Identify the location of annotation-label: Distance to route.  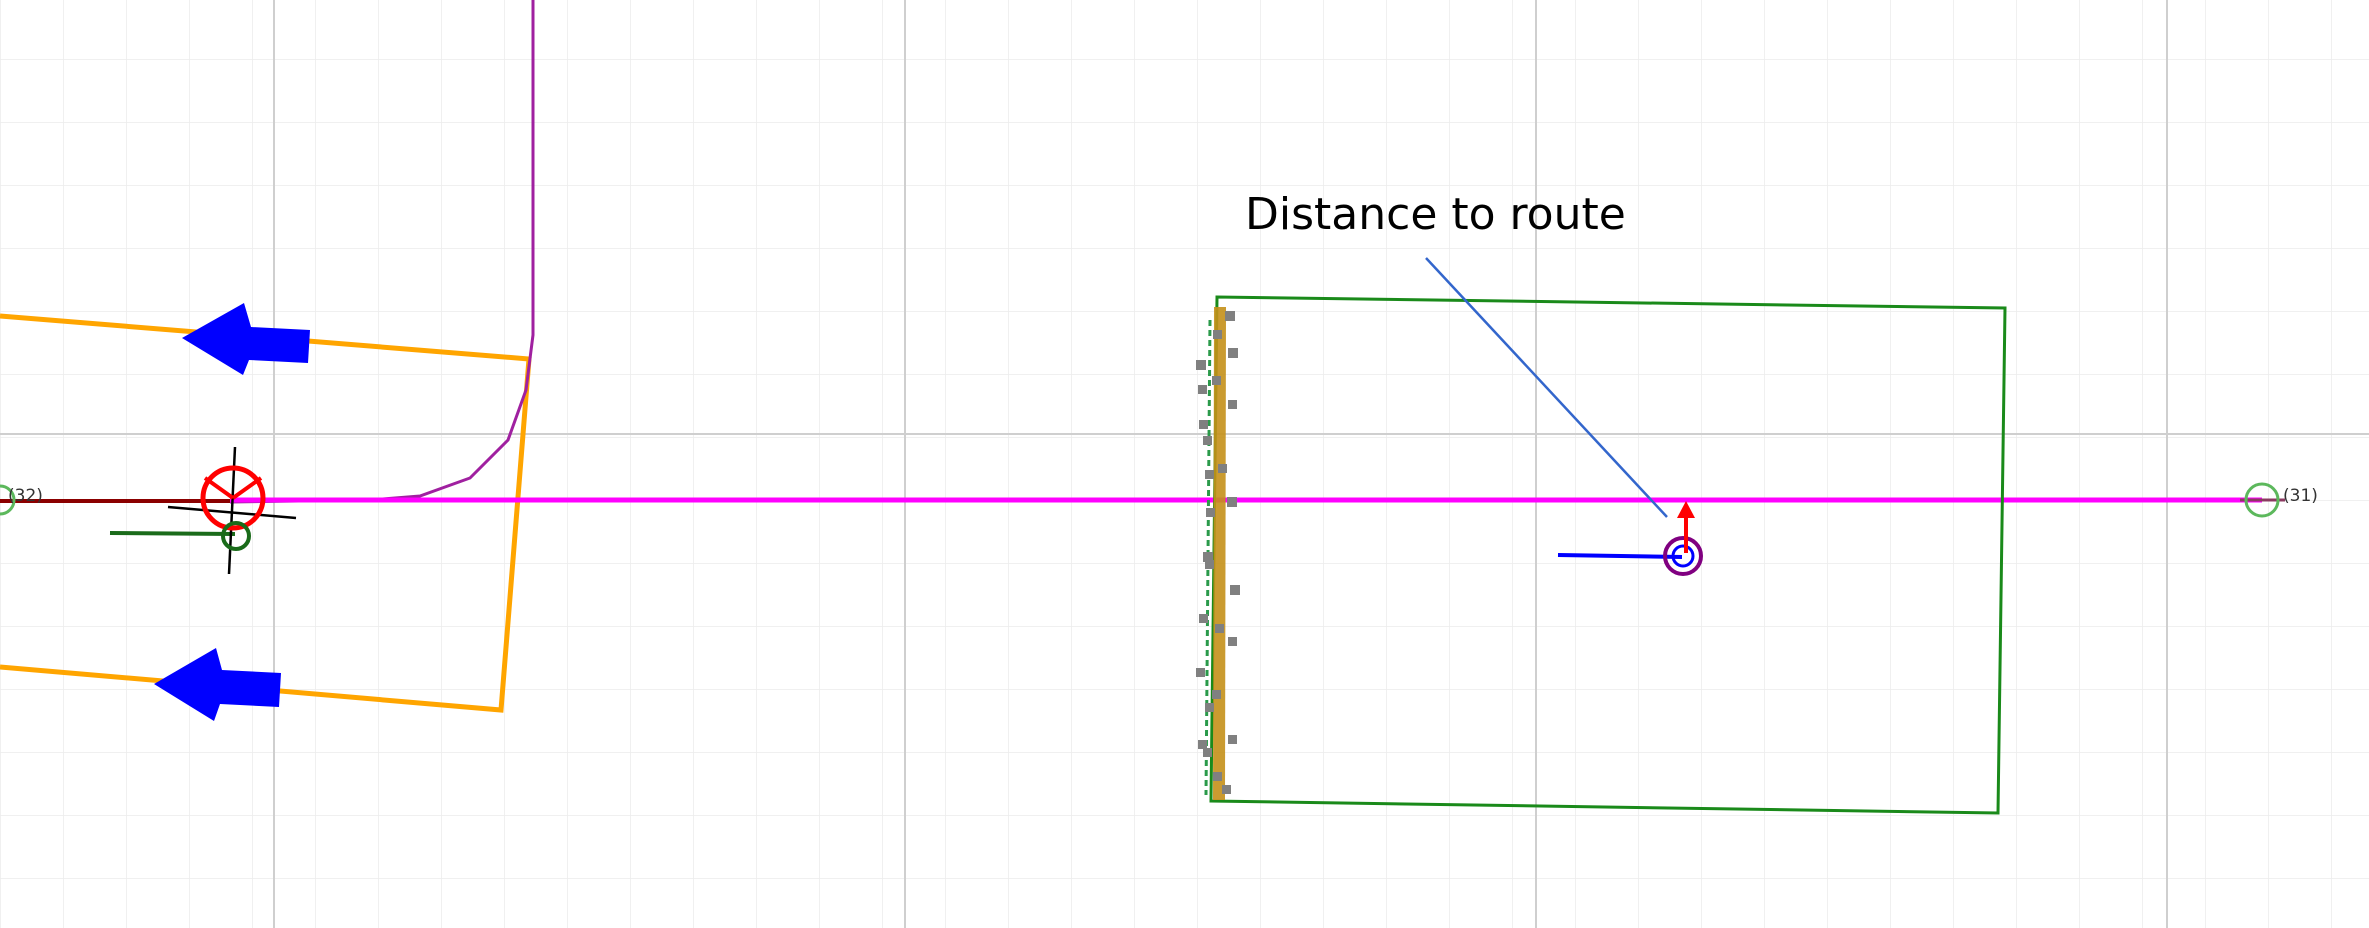
(1435, 214).